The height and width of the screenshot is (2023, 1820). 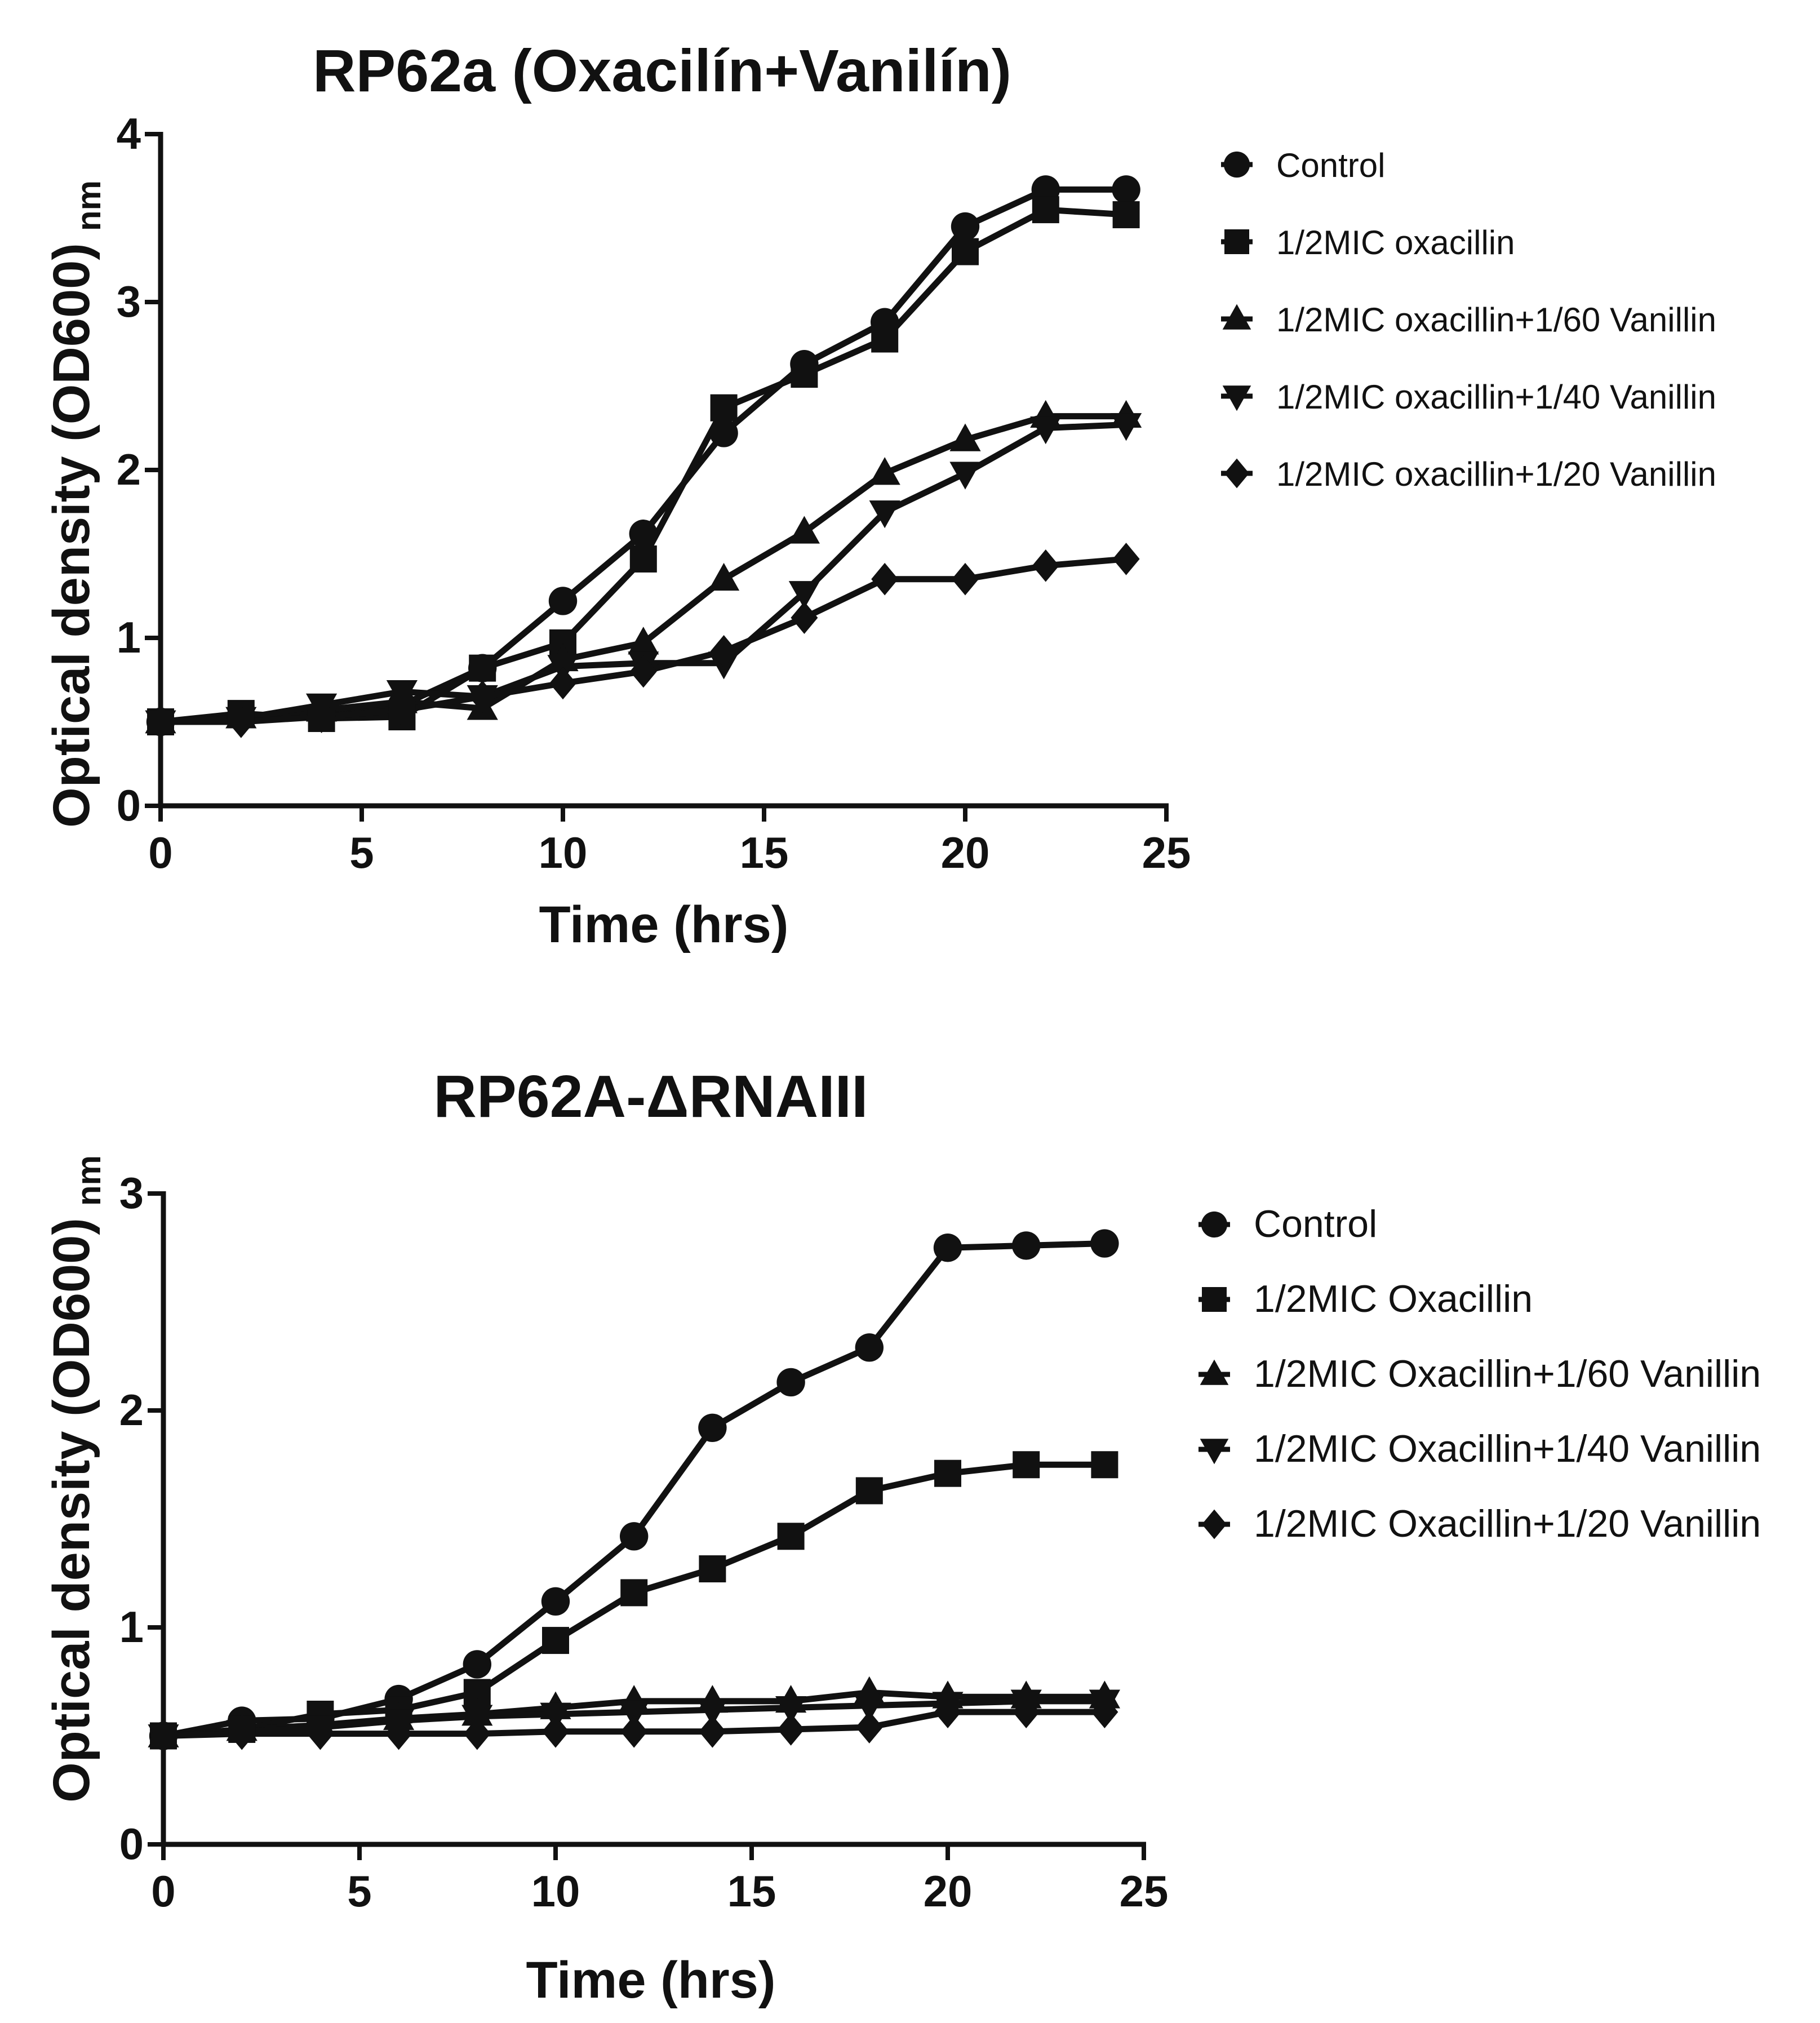 I want to click on chart-1-x-tick-label: 15, so click(x=764, y=853).